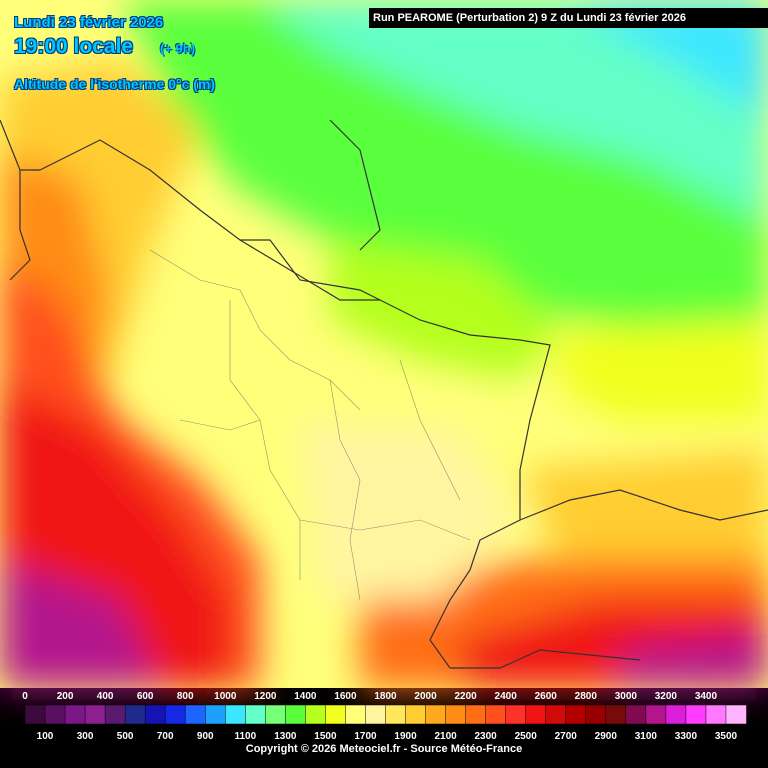 This screenshot has width=768, height=768. What do you see at coordinates (25, 696) in the screenshot?
I see `legend-label-top: 0` at bounding box center [25, 696].